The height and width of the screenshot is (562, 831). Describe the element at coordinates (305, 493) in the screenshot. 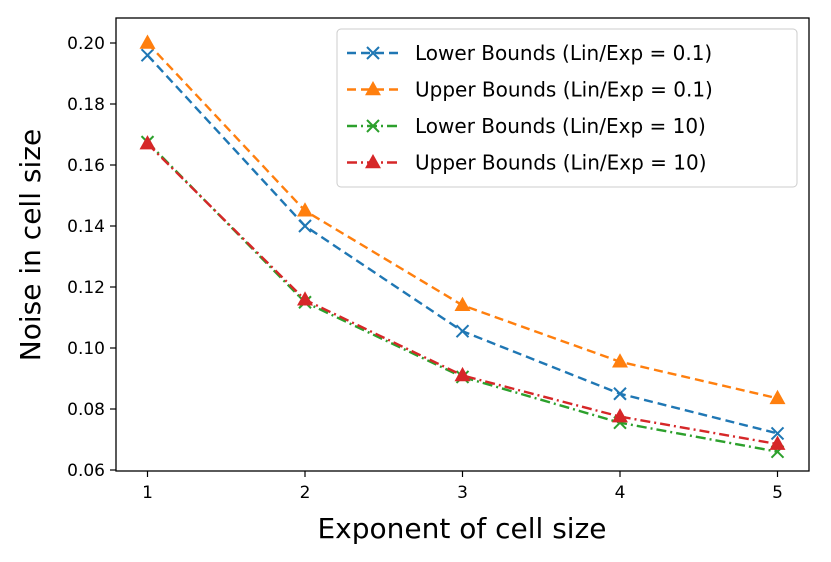

I see `x-tick-label: 2` at that location.